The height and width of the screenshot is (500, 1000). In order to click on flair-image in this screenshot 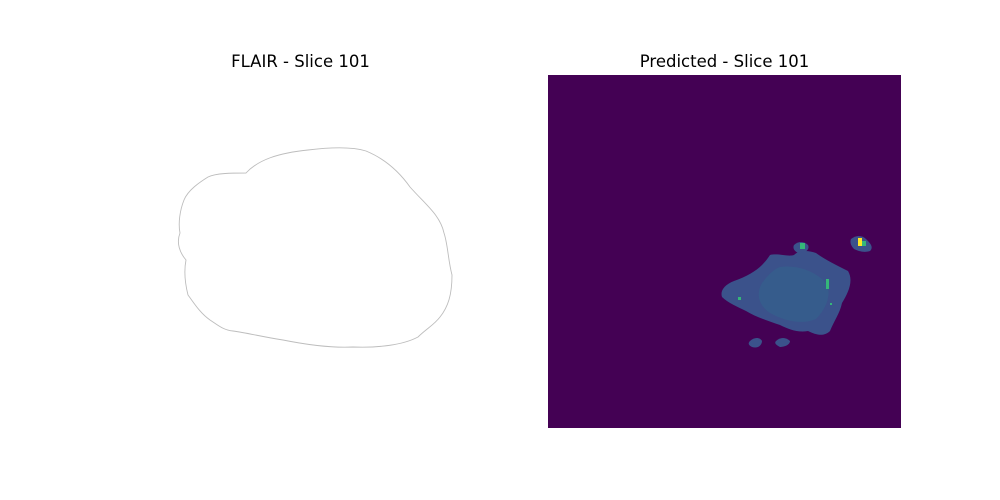, I will do `click(315, 247)`.